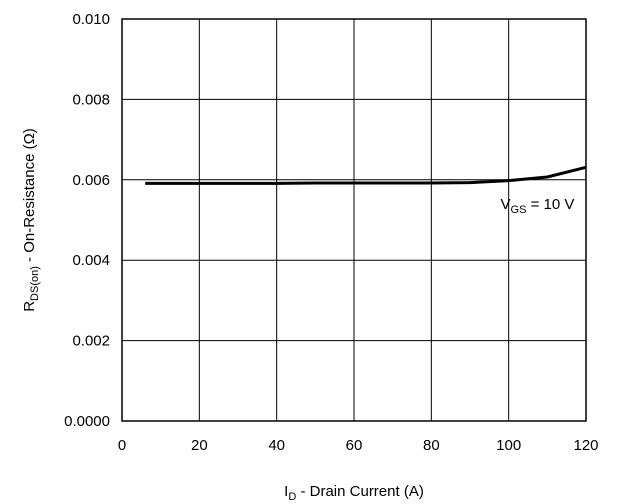 This screenshot has width=619, height=504. I want to click on y-axis-title: RDS(on) - On-Resistance (Ω), so click(31, 220).